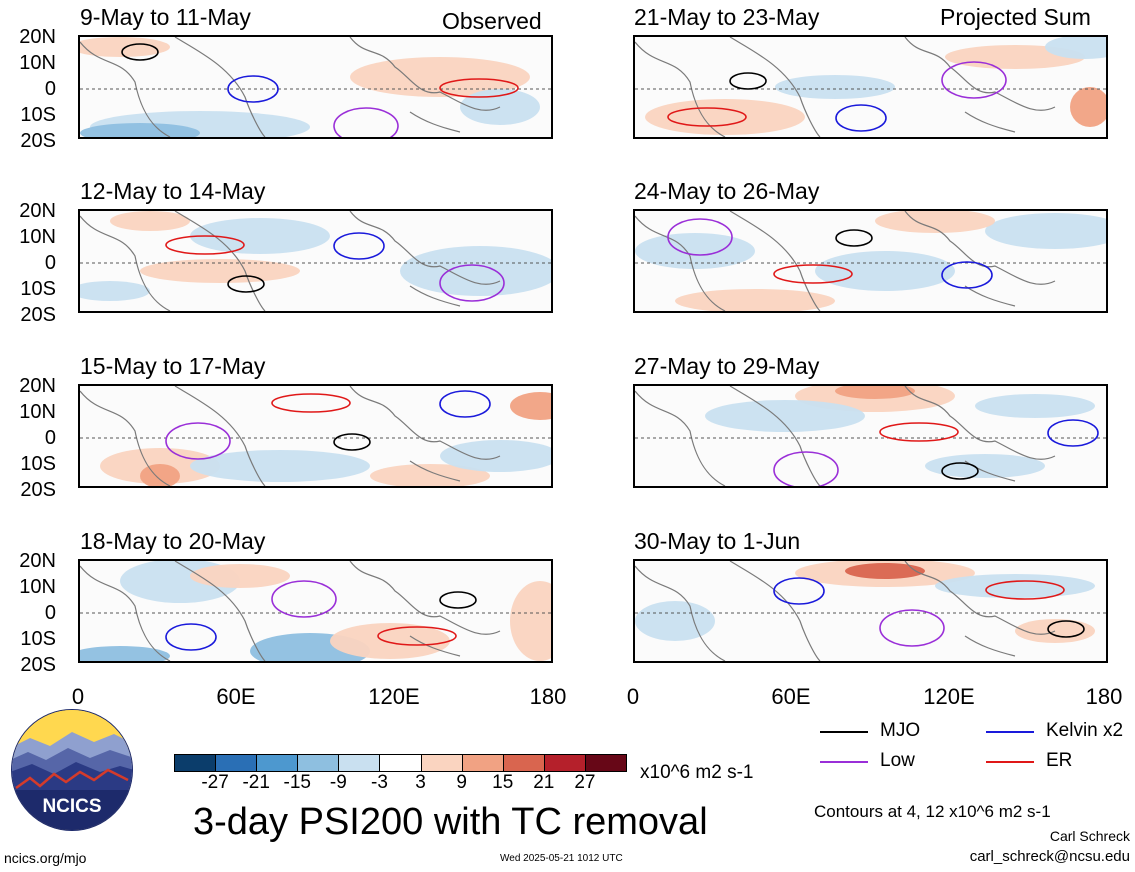 The image size is (1135, 872). Describe the element at coordinates (727, 17) in the screenshot. I see `panel-title-2: 21-May to 23-May` at that location.